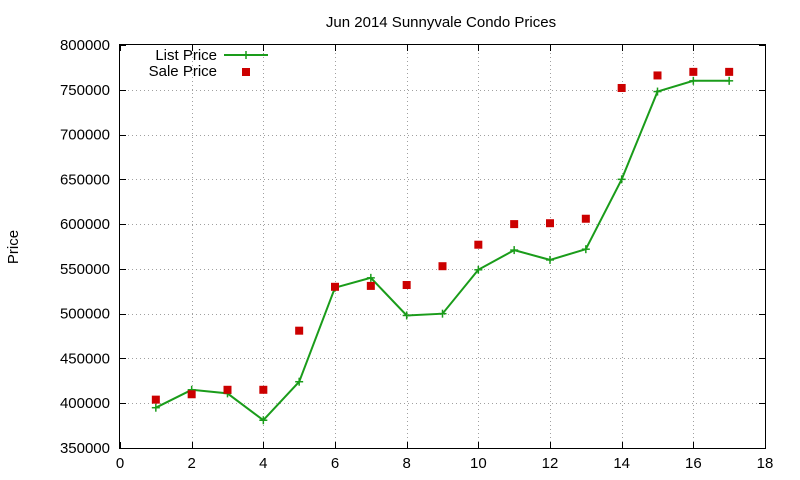  What do you see at coordinates (621, 463) in the screenshot?
I see `x-tick-label: 14` at bounding box center [621, 463].